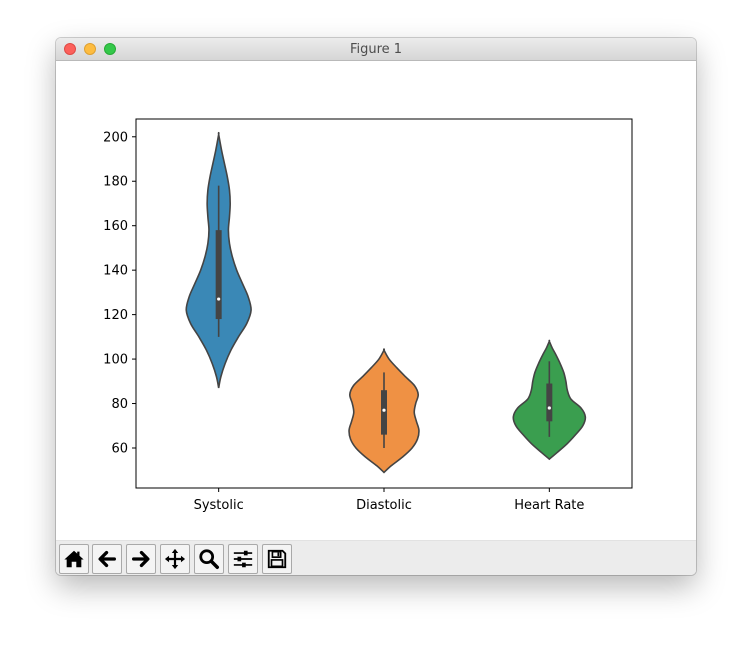 This screenshot has width=752, height=650. What do you see at coordinates (115, 182) in the screenshot?
I see `y-tick-label: 180` at bounding box center [115, 182].